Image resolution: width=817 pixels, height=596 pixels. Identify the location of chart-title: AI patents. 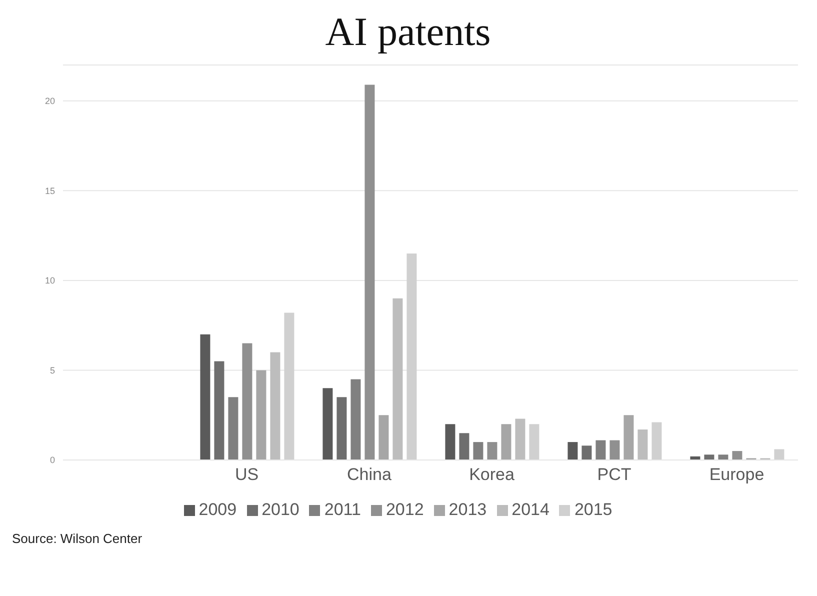
(408, 31).